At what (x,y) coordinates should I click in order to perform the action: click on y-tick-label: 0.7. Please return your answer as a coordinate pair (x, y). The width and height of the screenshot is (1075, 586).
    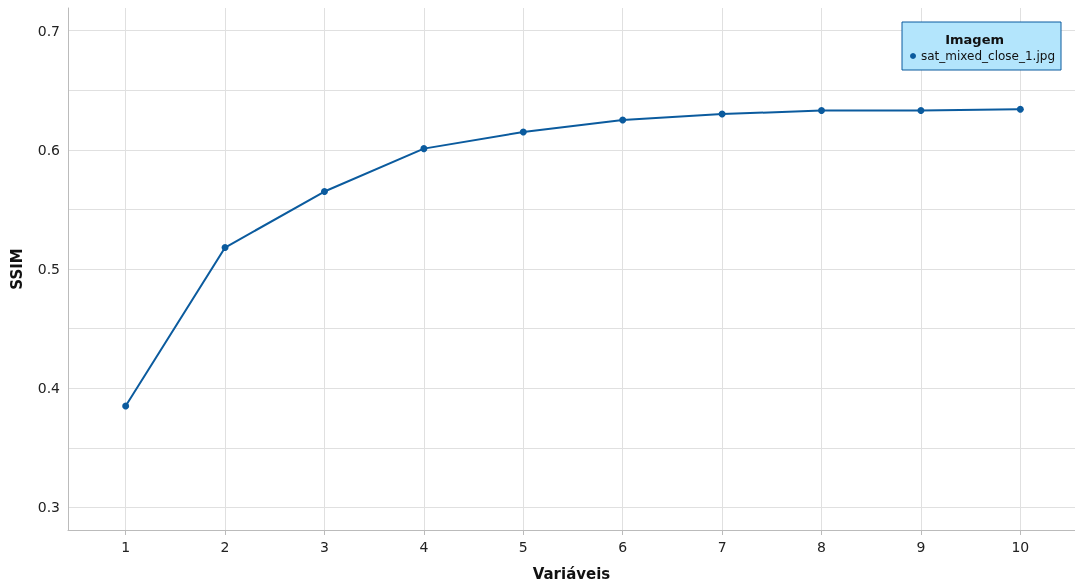
    Looking at the image, I should click on (48, 30).